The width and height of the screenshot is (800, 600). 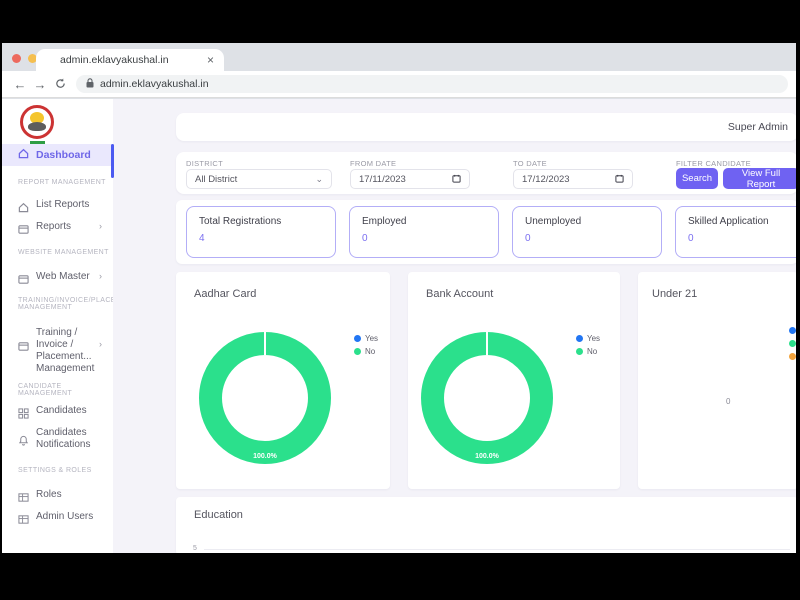 What do you see at coordinates (112, 161) in the screenshot?
I see `sidebar-scrollbar-thumb` at bounding box center [112, 161].